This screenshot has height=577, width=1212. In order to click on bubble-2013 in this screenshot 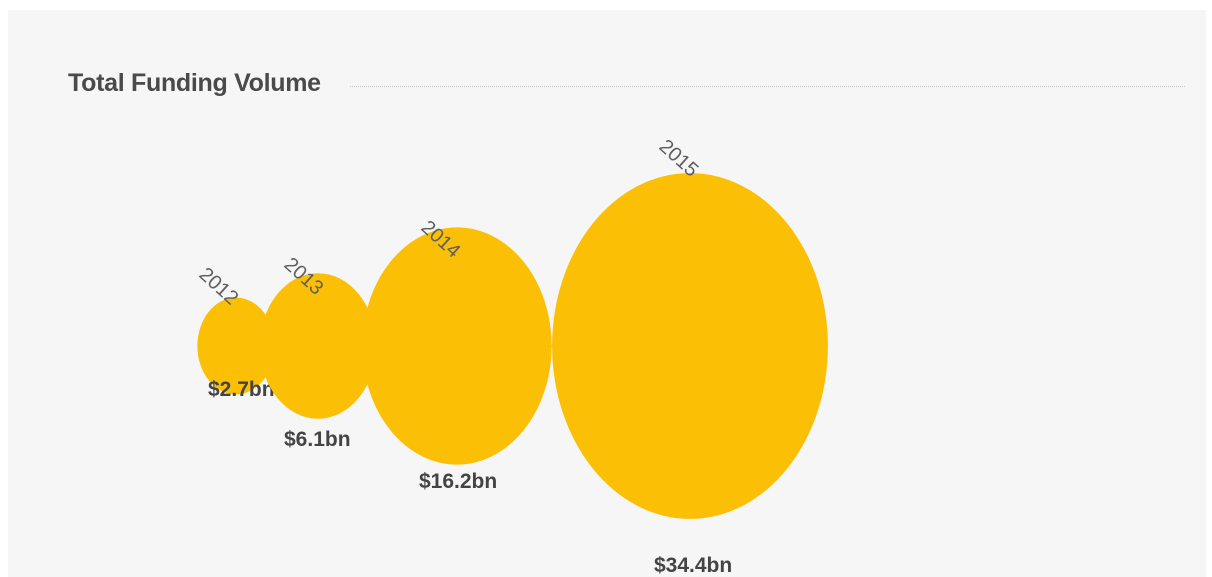, I will do `click(318, 346)`.